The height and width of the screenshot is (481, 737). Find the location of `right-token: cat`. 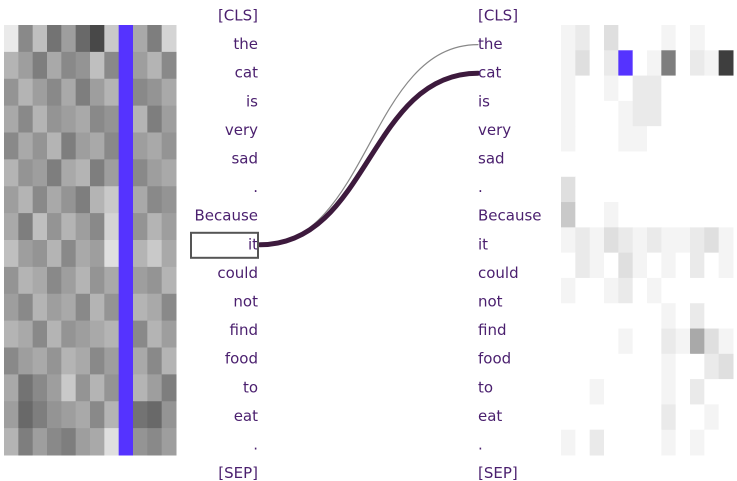

right-token: cat is located at coordinates (489, 73).